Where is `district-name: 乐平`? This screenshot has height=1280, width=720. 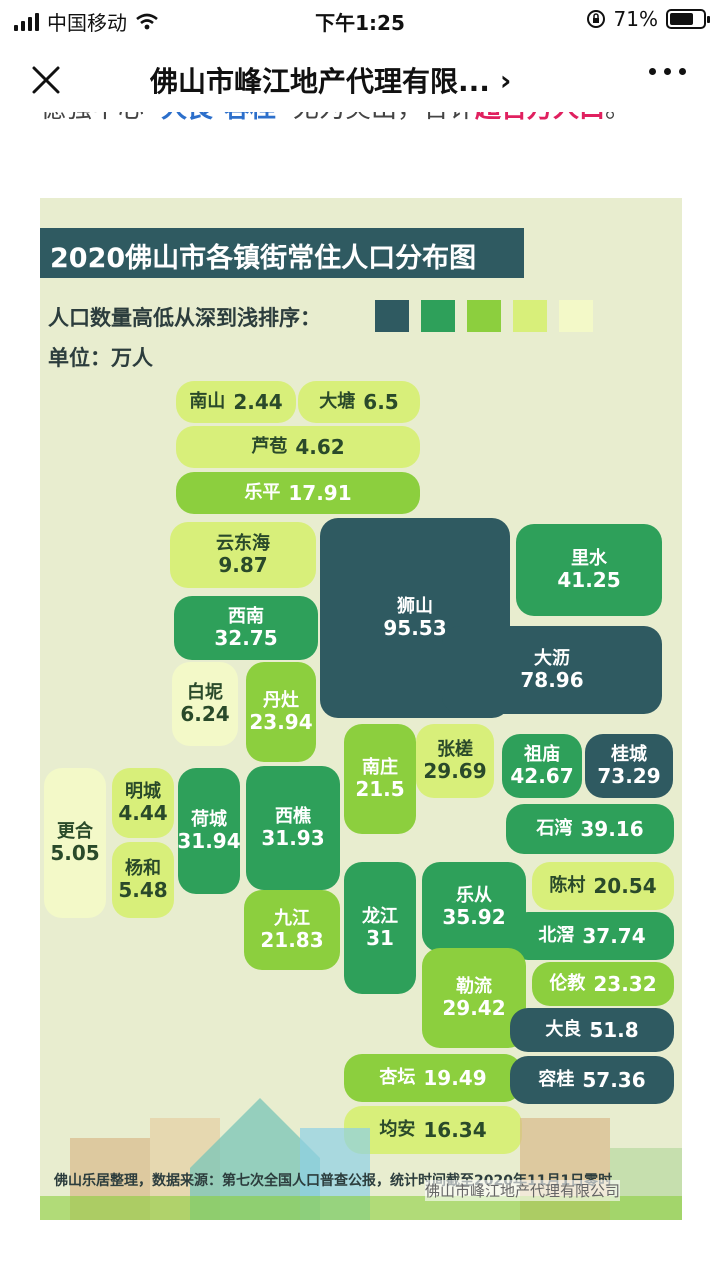 district-name: 乐平 is located at coordinates (262, 493).